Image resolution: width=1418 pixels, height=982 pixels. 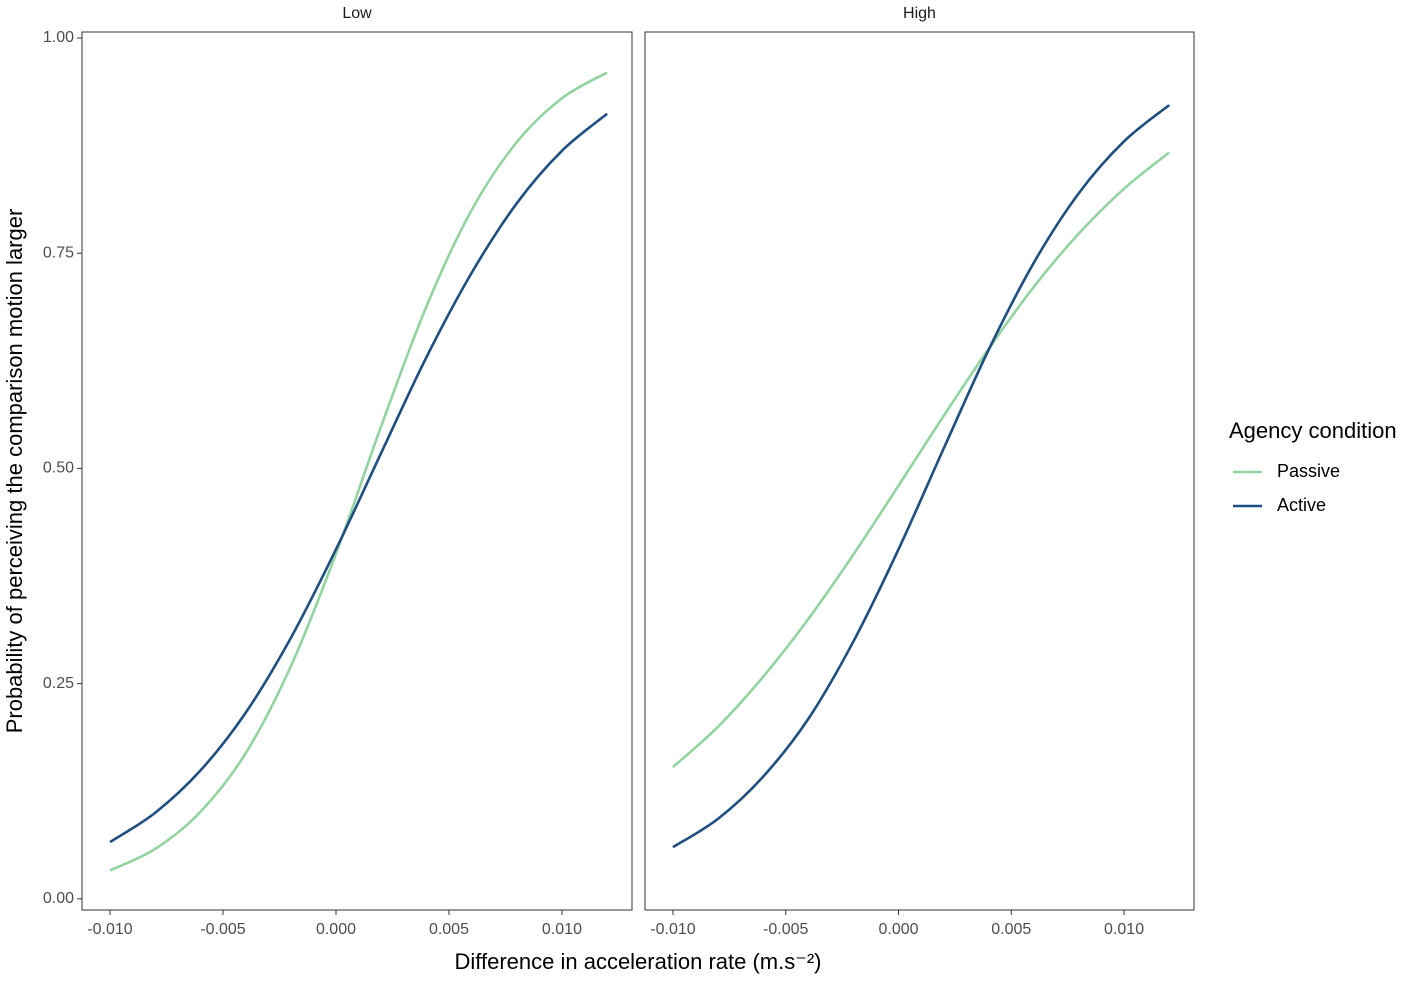 I want to click on legend-title: Agency condition, so click(x=1313, y=430).